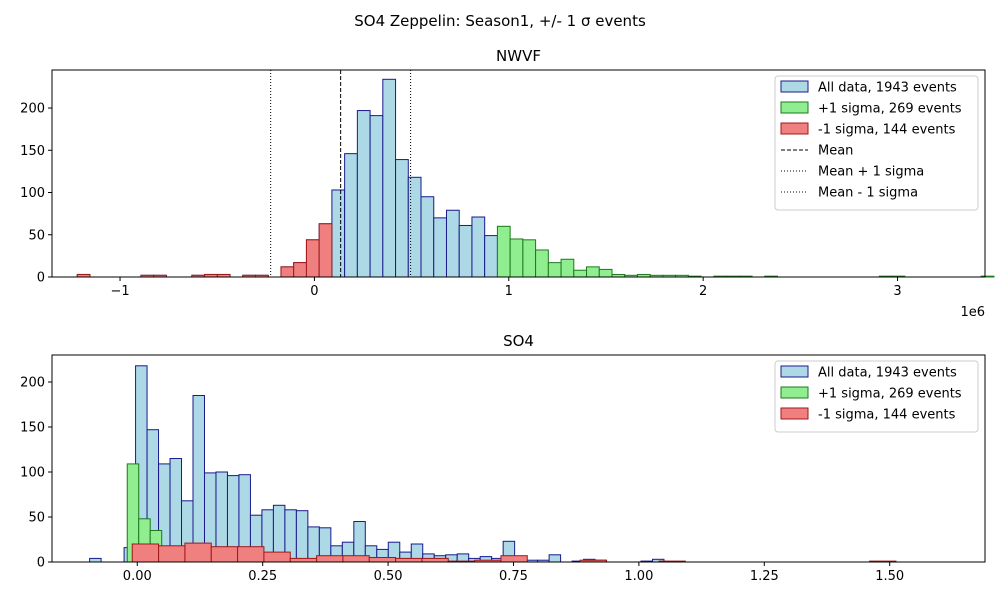 This screenshot has height=600, width=1000. Describe the element at coordinates (889, 576) in the screenshot. I see `x-tick-label: 1.50` at that location.